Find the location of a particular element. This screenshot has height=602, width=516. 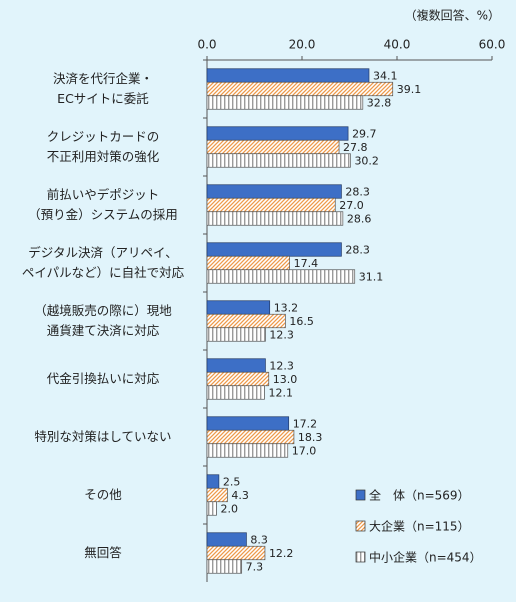

value-label: 13.2 is located at coordinates (286, 308).